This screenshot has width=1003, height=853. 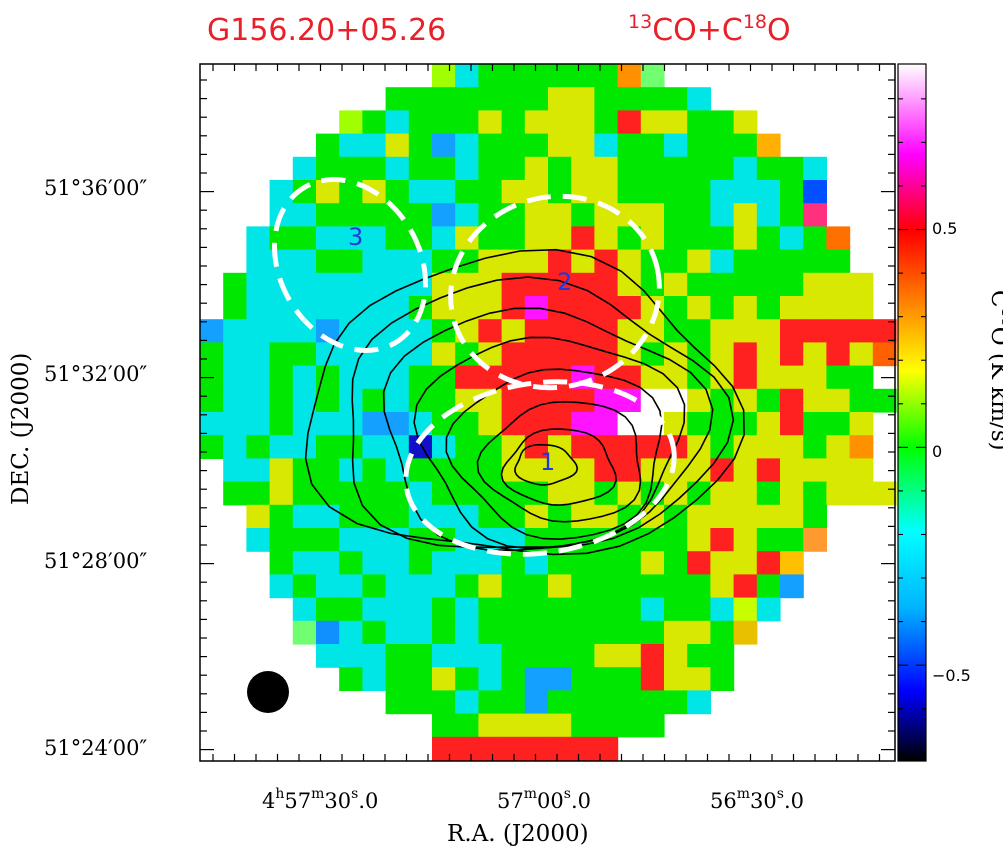 What do you see at coordinates (95, 374) in the screenshot?
I see `y-tick-label-1: 51°32′00″` at bounding box center [95, 374].